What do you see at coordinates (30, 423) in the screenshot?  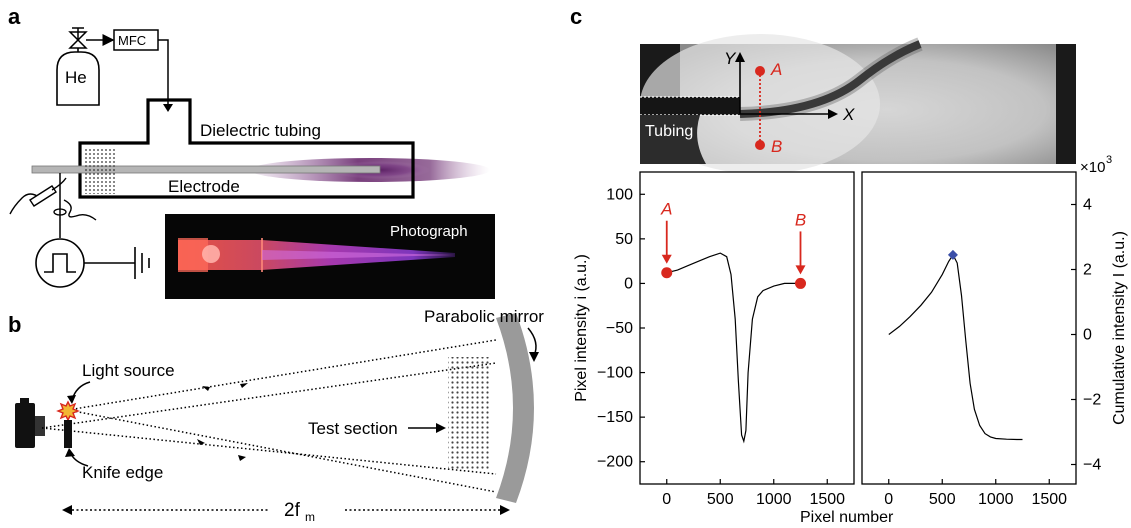 I see `camera-icon` at bounding box center [30, 423].